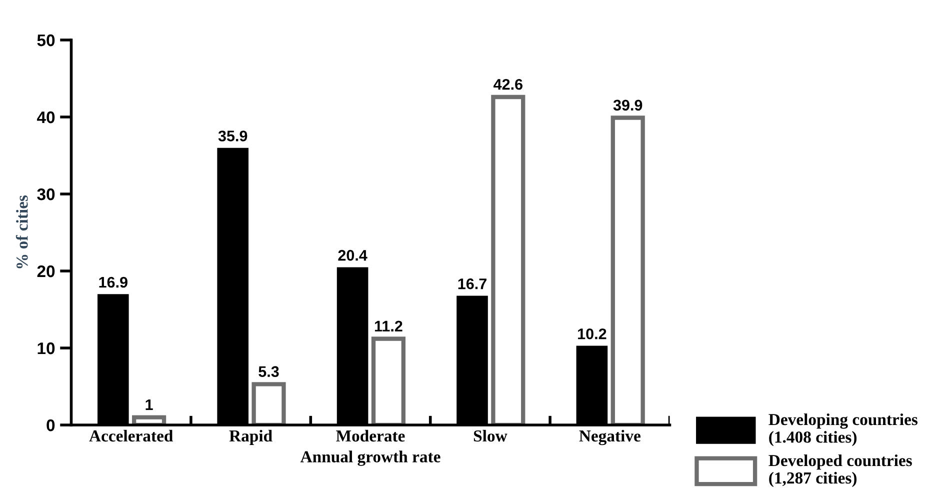 The image size is (950, 500). Describe the element at coordinates (149, 404) in the screenshot. I see `data-label: 1` at that location.